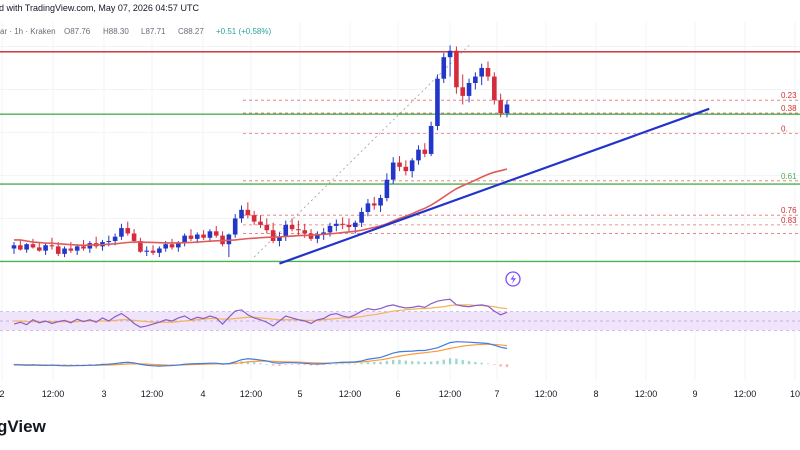 The width and height of the screenshot is (800, 450). I want to click on x-tick-label: 9, so click(694, 394).